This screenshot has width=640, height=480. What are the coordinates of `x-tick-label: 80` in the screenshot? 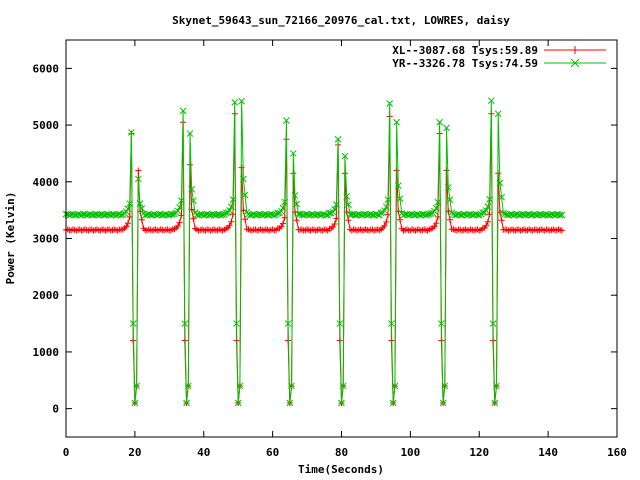 It's located at (341, 452).